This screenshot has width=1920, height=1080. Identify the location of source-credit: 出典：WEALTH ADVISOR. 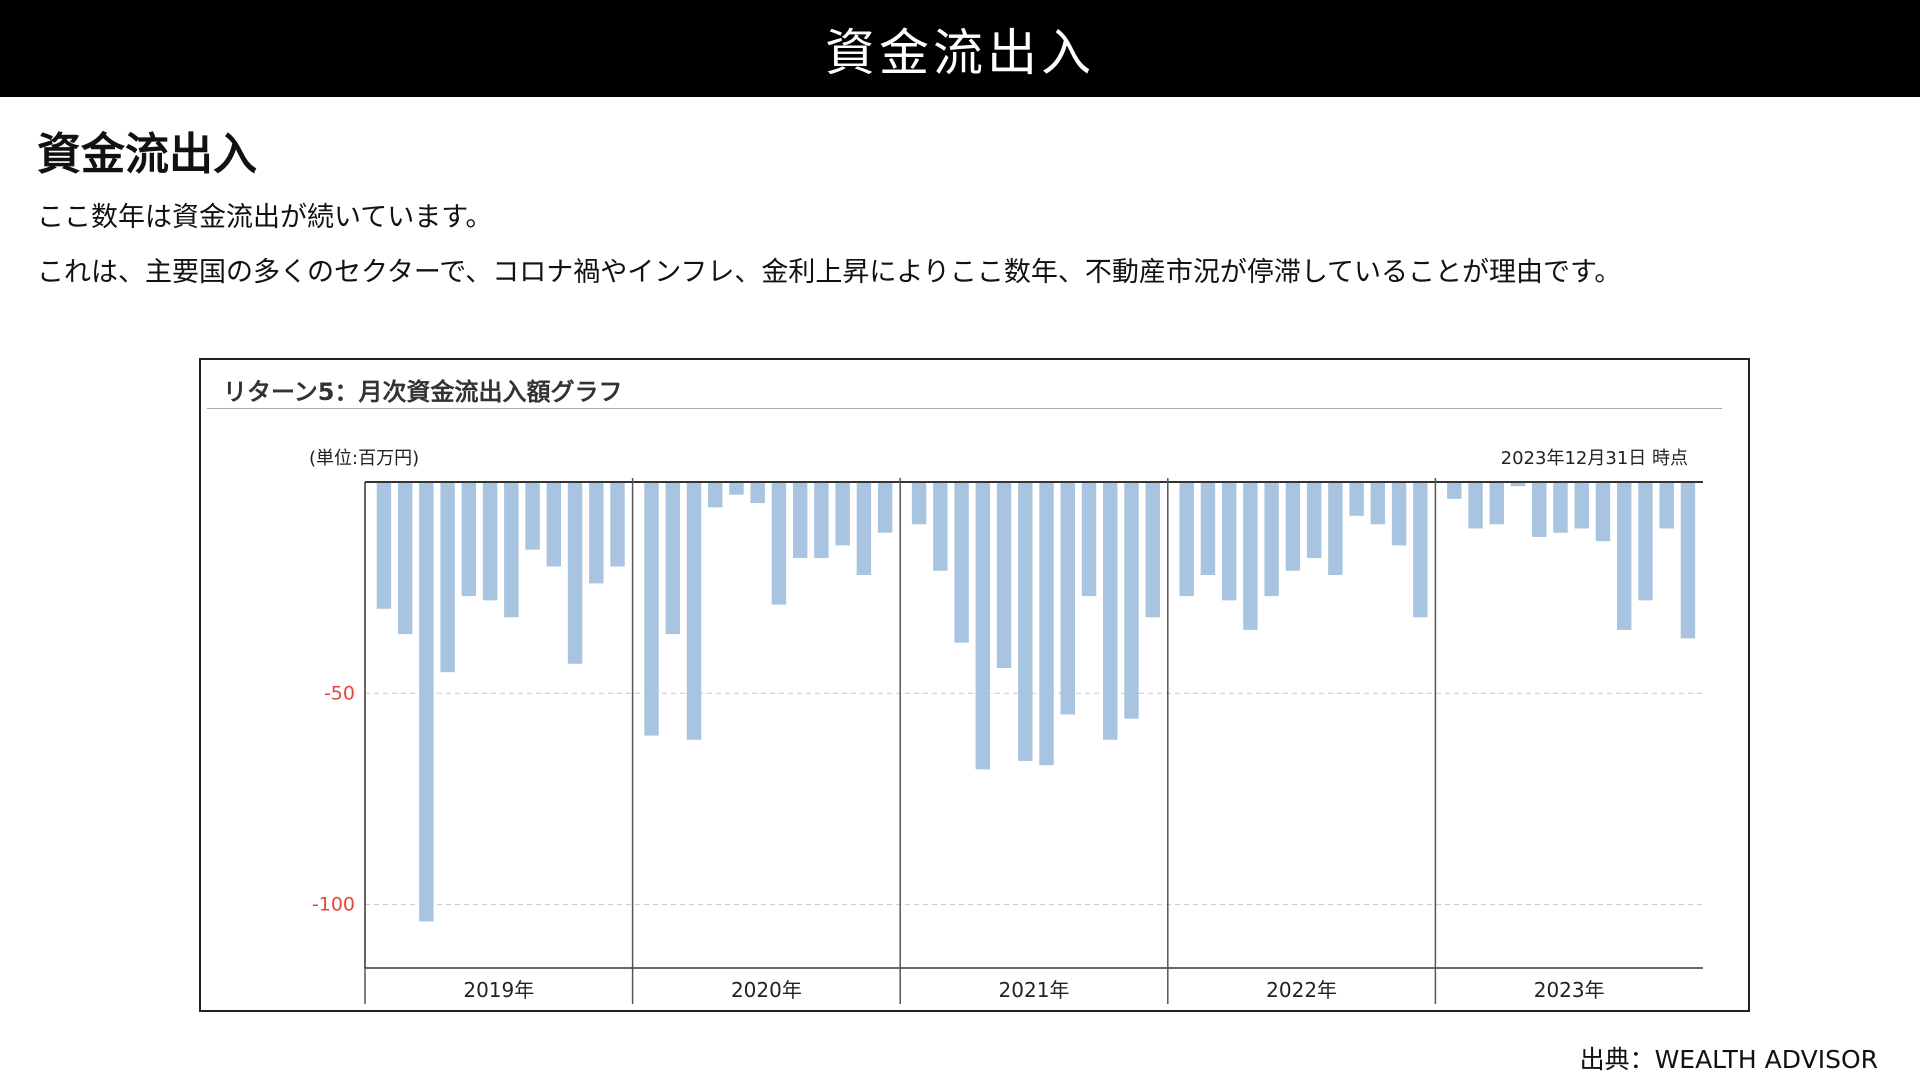
(1728, 1059).